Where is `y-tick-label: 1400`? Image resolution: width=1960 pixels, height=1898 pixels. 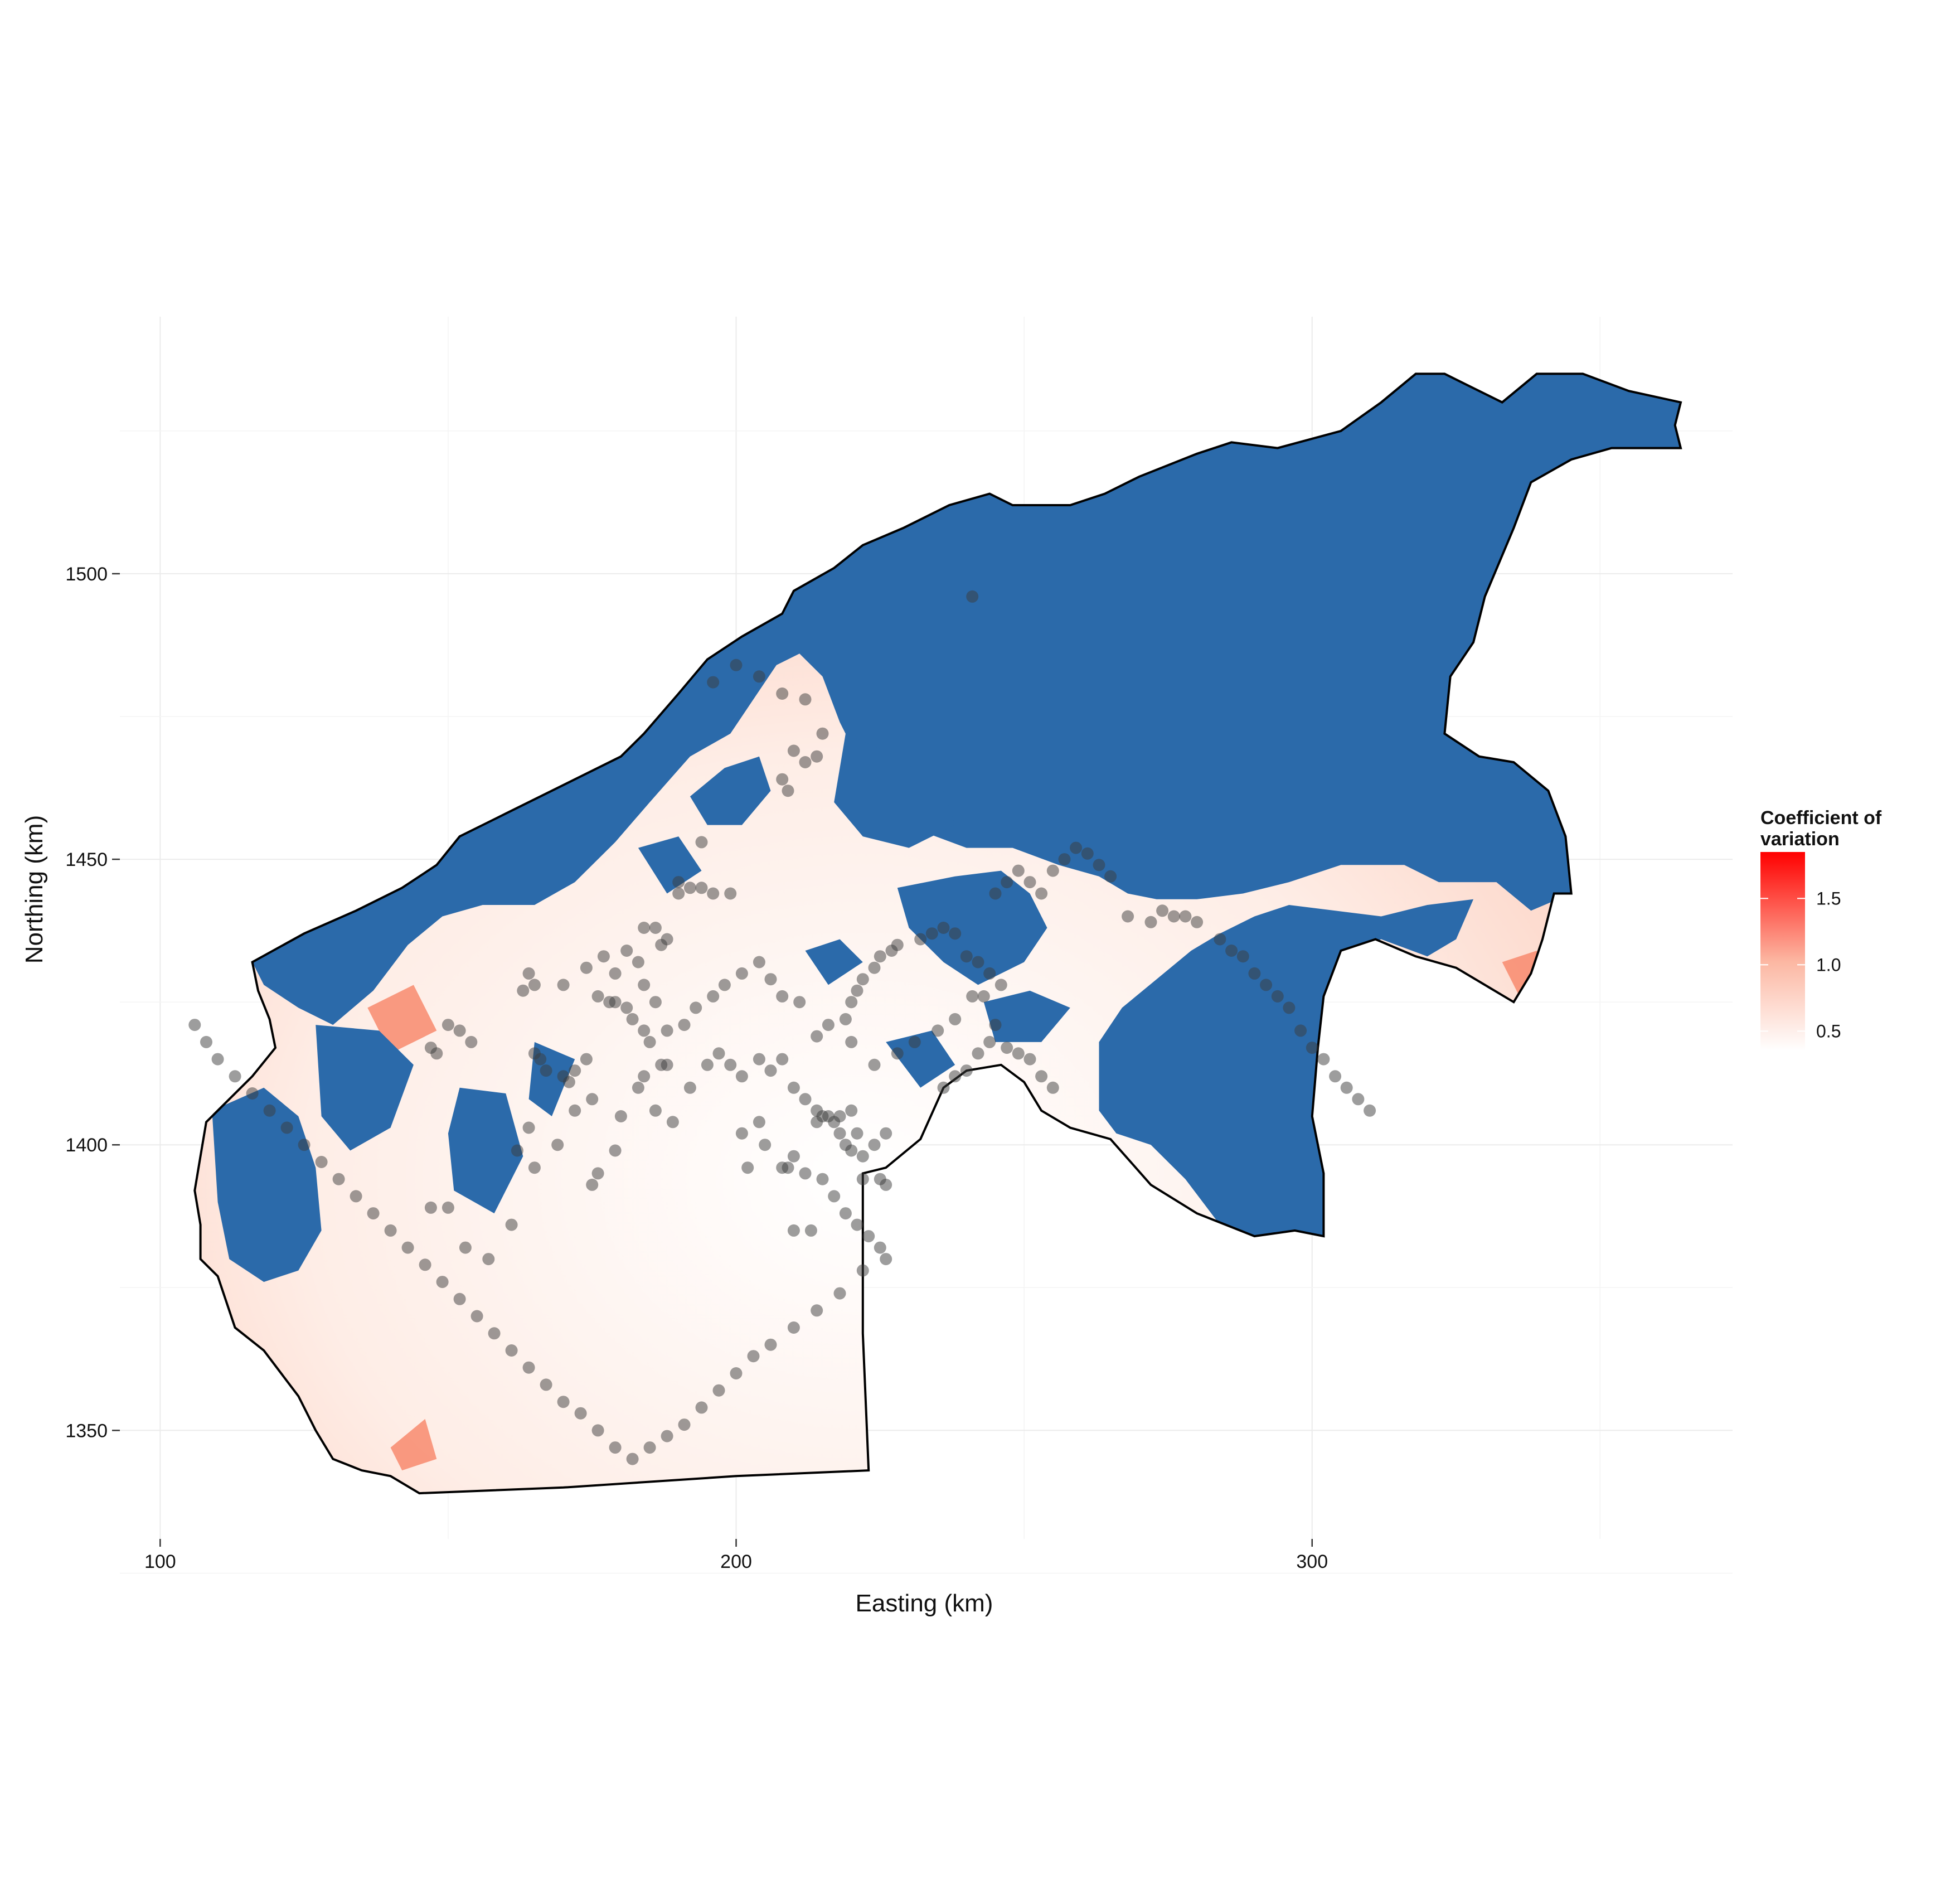
y-tick-label: 1400 is located at coordinates (86, 1146).